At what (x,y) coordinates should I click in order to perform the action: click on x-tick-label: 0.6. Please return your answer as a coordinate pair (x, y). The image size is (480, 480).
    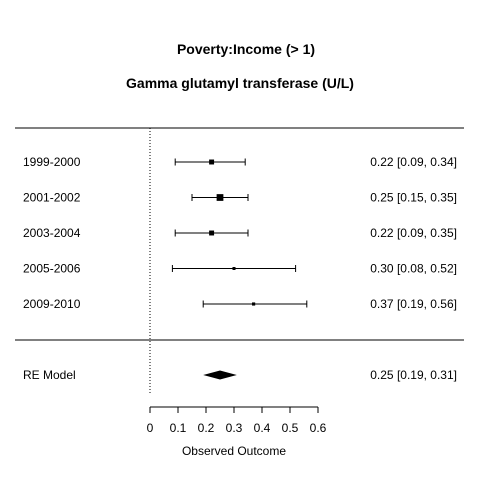
    Looking at the image, I should click on (318, 428).